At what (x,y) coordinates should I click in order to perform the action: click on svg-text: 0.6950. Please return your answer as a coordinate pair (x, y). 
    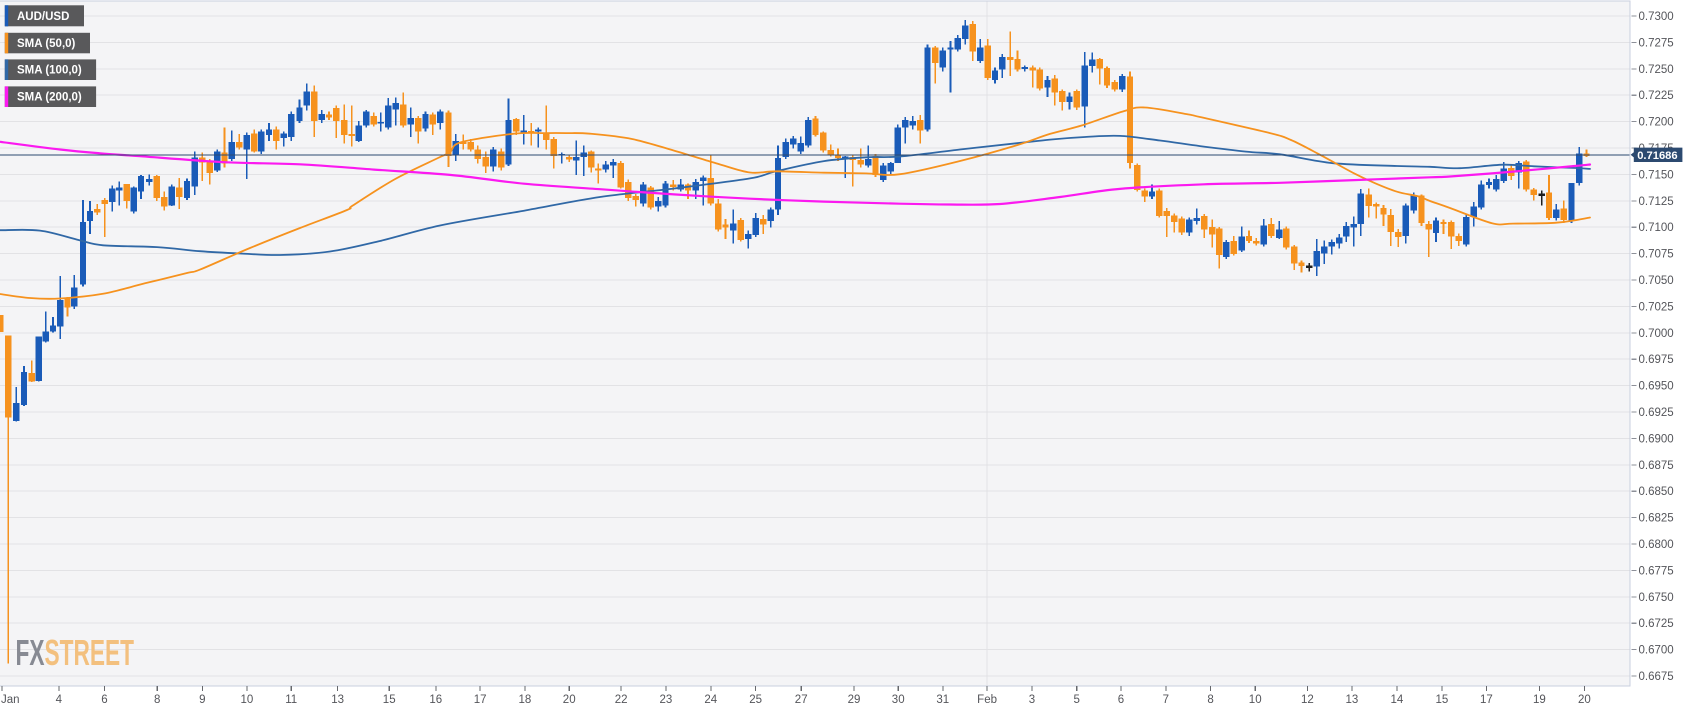
    Looking at the image, I should click on (1656, 387).